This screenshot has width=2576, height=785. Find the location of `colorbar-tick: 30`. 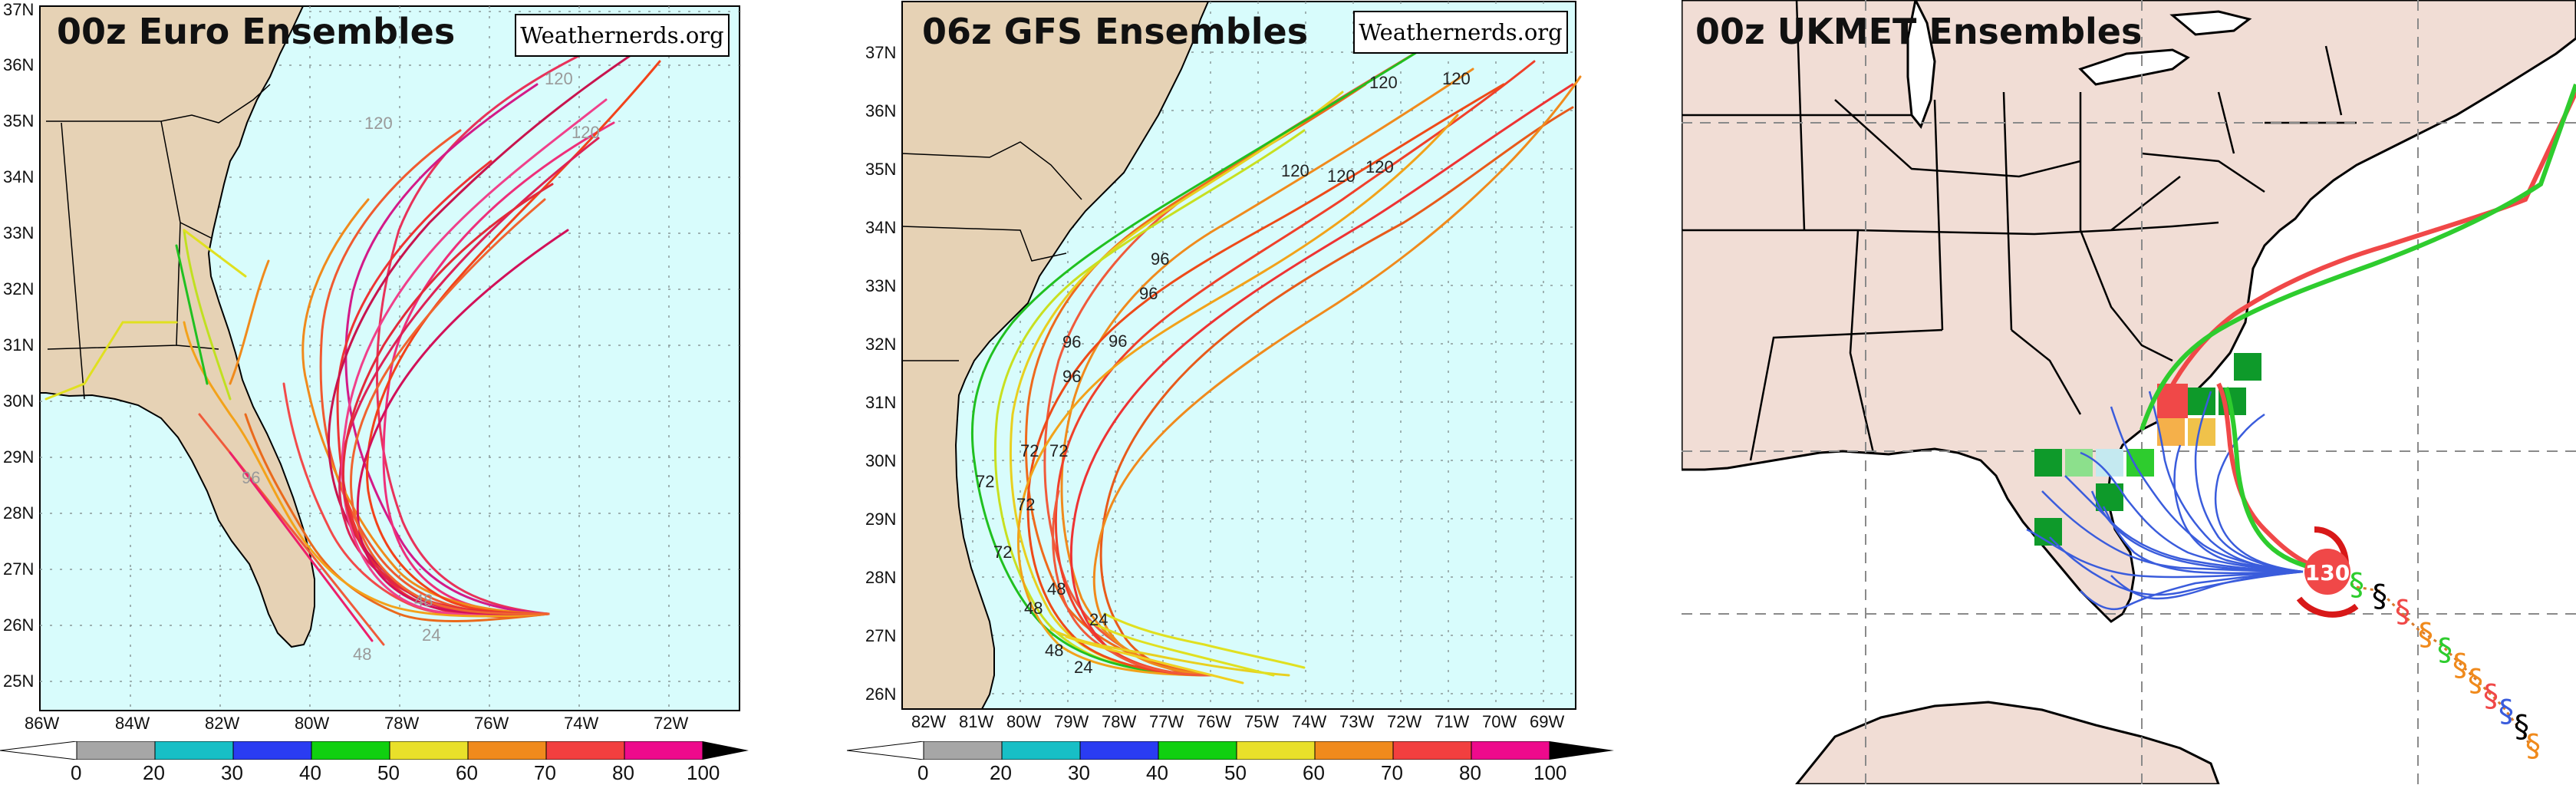

colorbar-tick: 30 is located at coordinates (1079, 772).